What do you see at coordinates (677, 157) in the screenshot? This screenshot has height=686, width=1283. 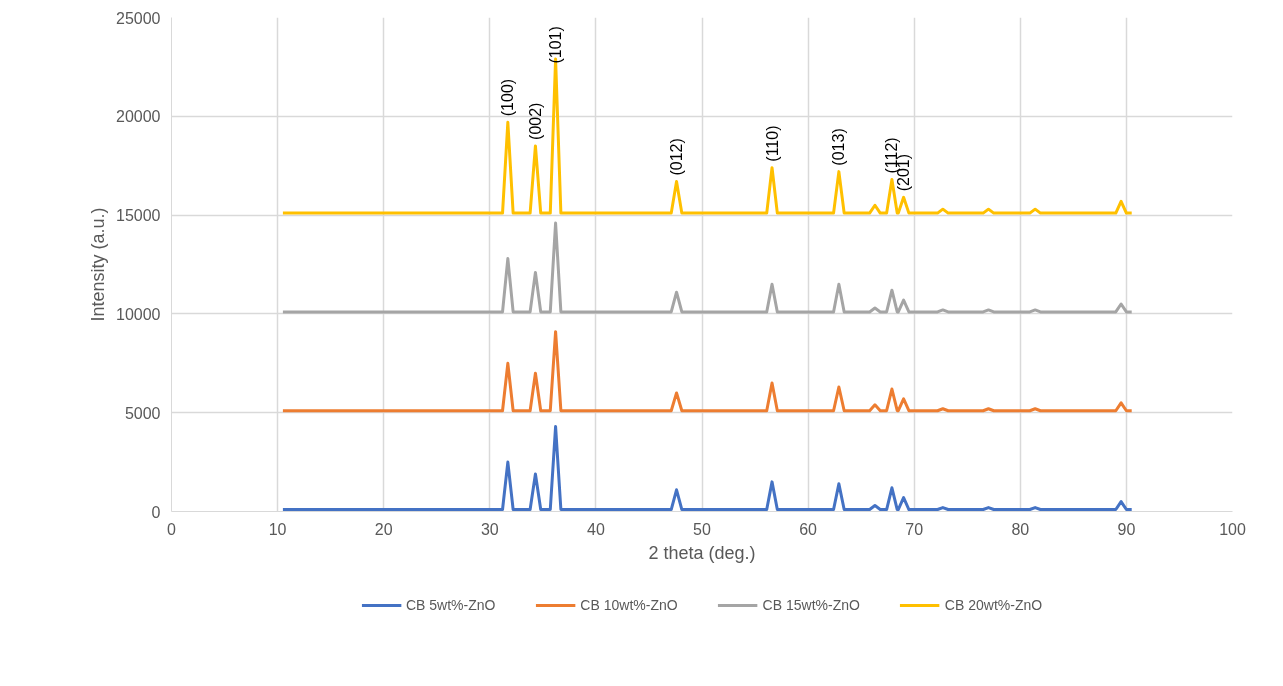 I see `annotation: (012)` at bounding box center [677, 157].